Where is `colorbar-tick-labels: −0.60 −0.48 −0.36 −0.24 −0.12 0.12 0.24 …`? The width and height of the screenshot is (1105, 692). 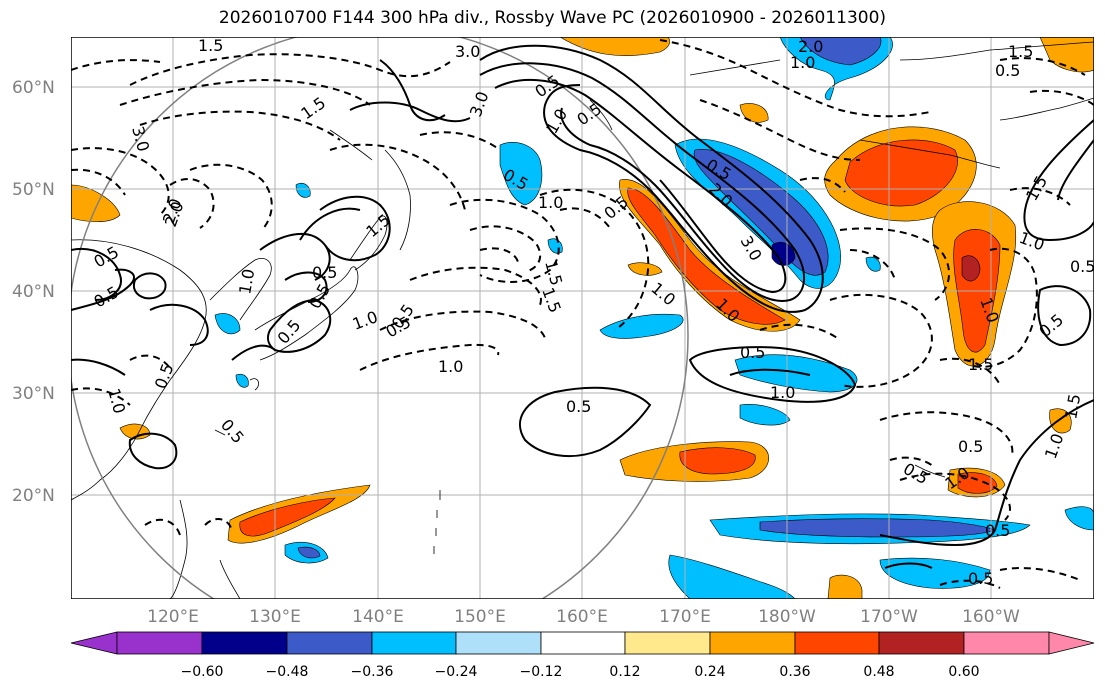
colorbar-tick-labels: −0.60 −0.48 −0.36 −0.24 −0.12 0.12 0.24 … is located at coordinates (580, 672).